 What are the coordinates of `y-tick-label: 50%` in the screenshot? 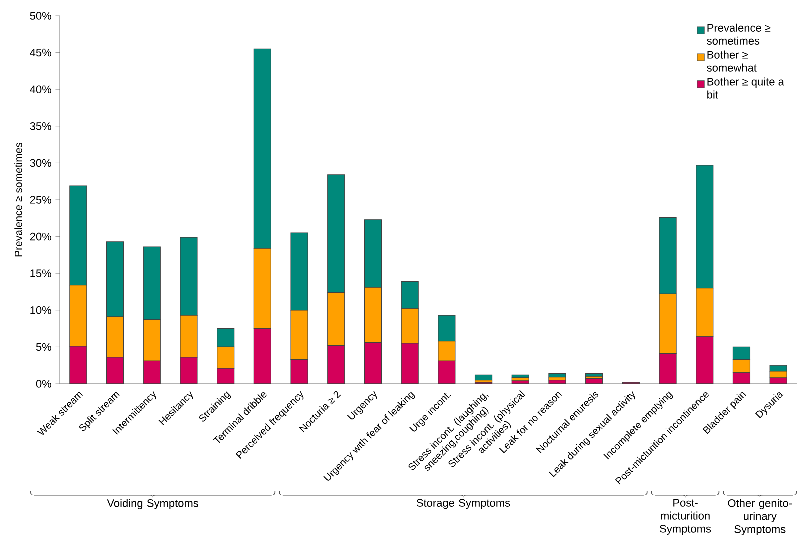 It's located at (41, 16).